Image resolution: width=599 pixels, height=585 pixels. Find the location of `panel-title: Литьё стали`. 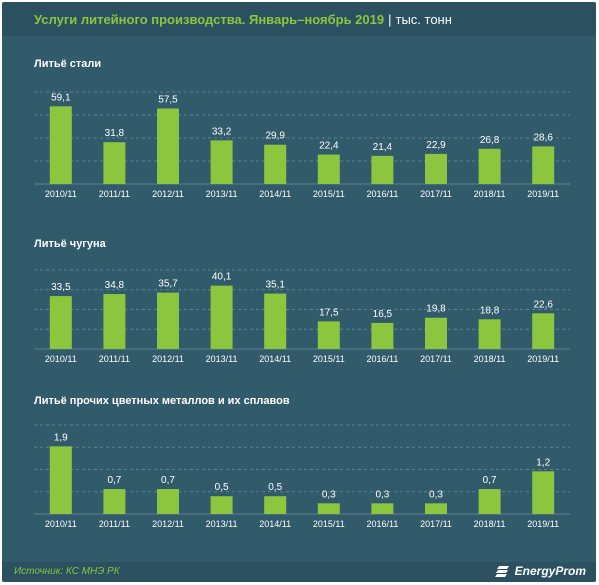

panel-title: Литьё стали is located at coordinates (67, 64).